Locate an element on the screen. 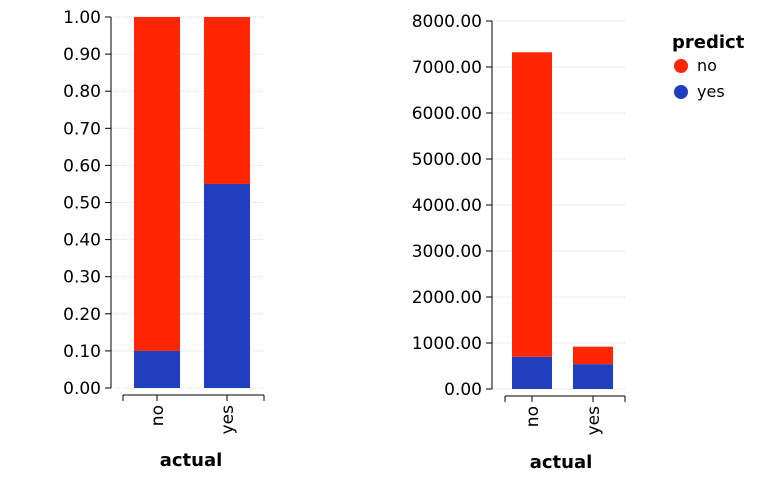 The width and height of the screenshot is (780, 489). y-tick-label: 0.30 is located at coordinates (82, 278).